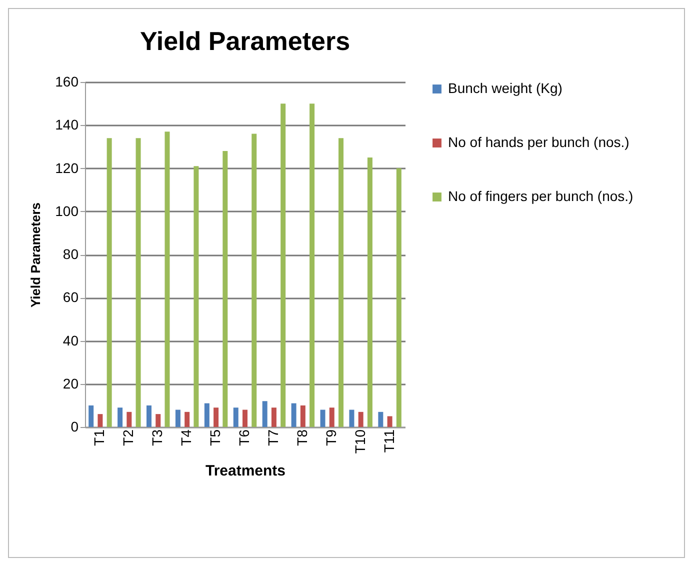 The width and height of the screenshot is (695, 568). Describe the element at coordinates (539, 142) in the screenshot. I see `legend-label: No of hands per bunch (nos.)` at that location.